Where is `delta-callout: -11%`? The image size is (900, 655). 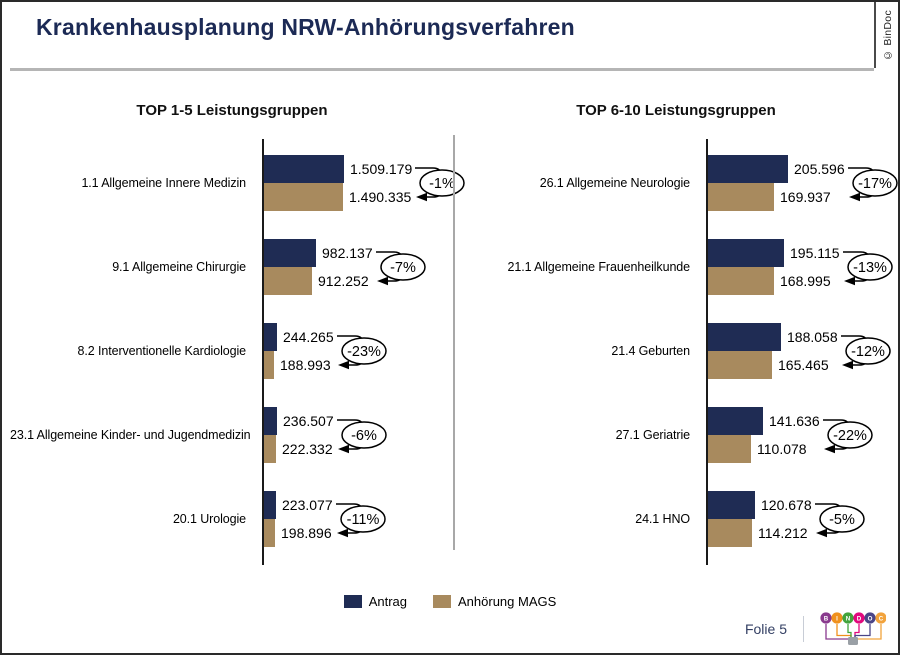
delta-callout: -11% is located at coordinates (361, 520).